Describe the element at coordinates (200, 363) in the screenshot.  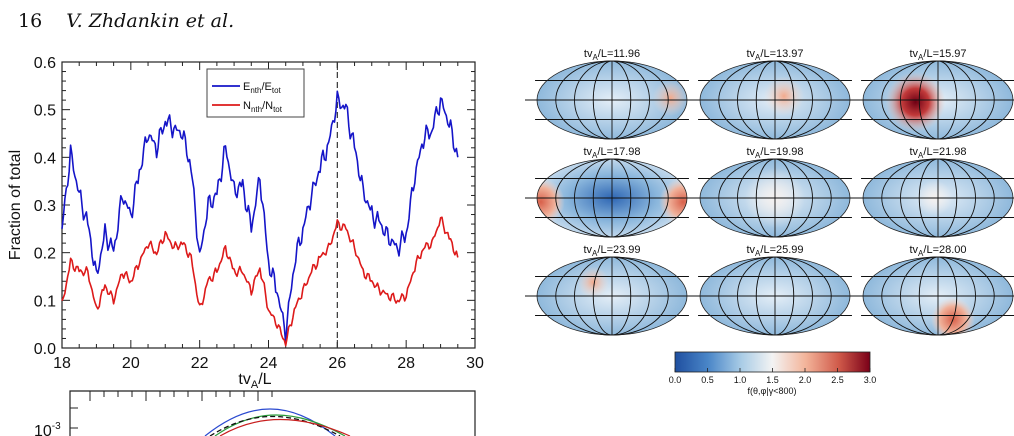
I see `x-tick-label: 22` at that location.